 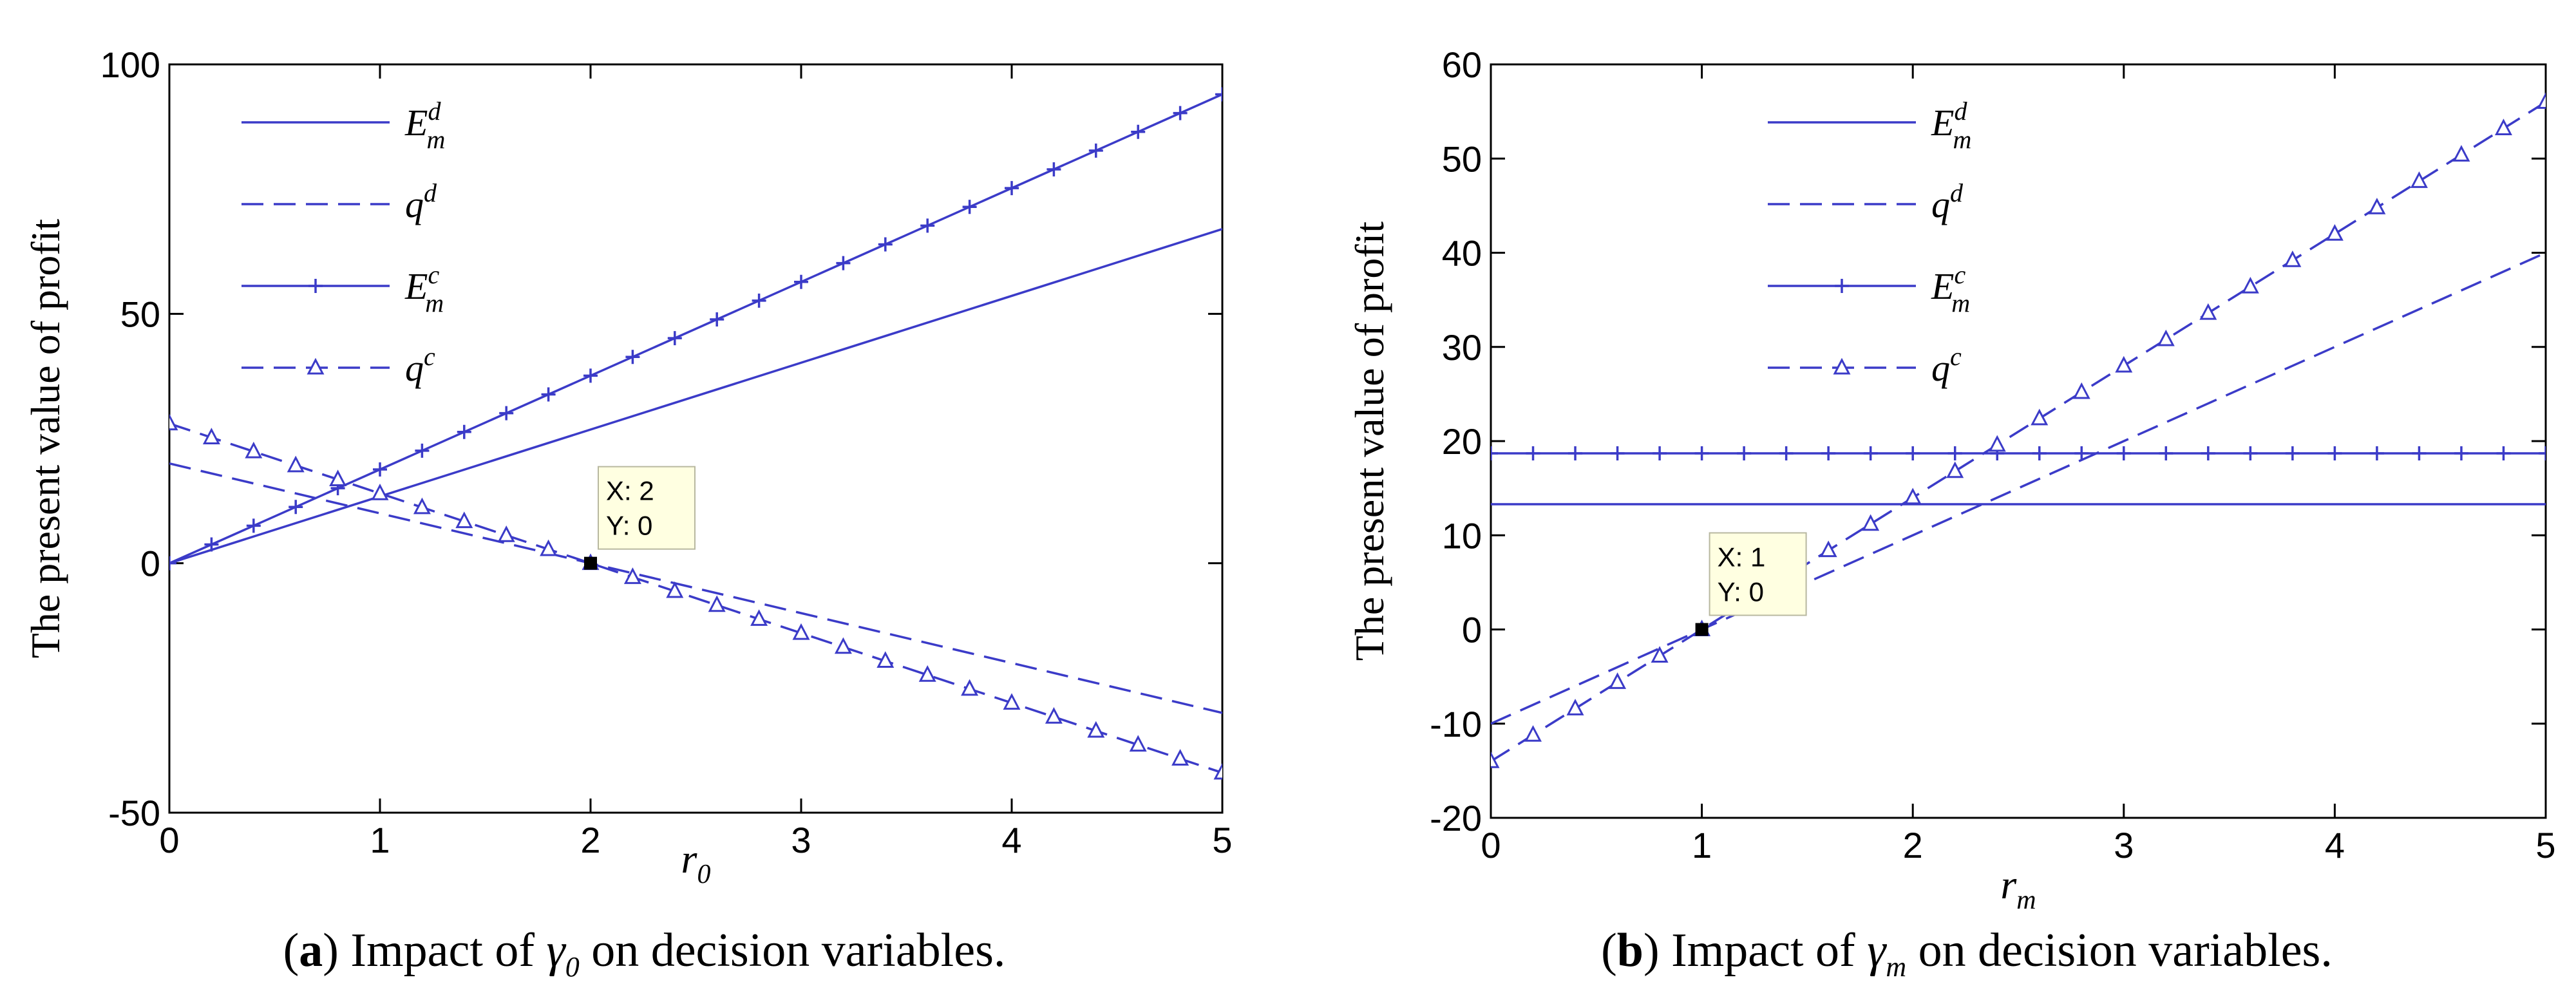 What do you see at coordinates (1896, 967) in the screenshot?
I see `caption-symbol-sub: m` at bounding box center [1896, 967].